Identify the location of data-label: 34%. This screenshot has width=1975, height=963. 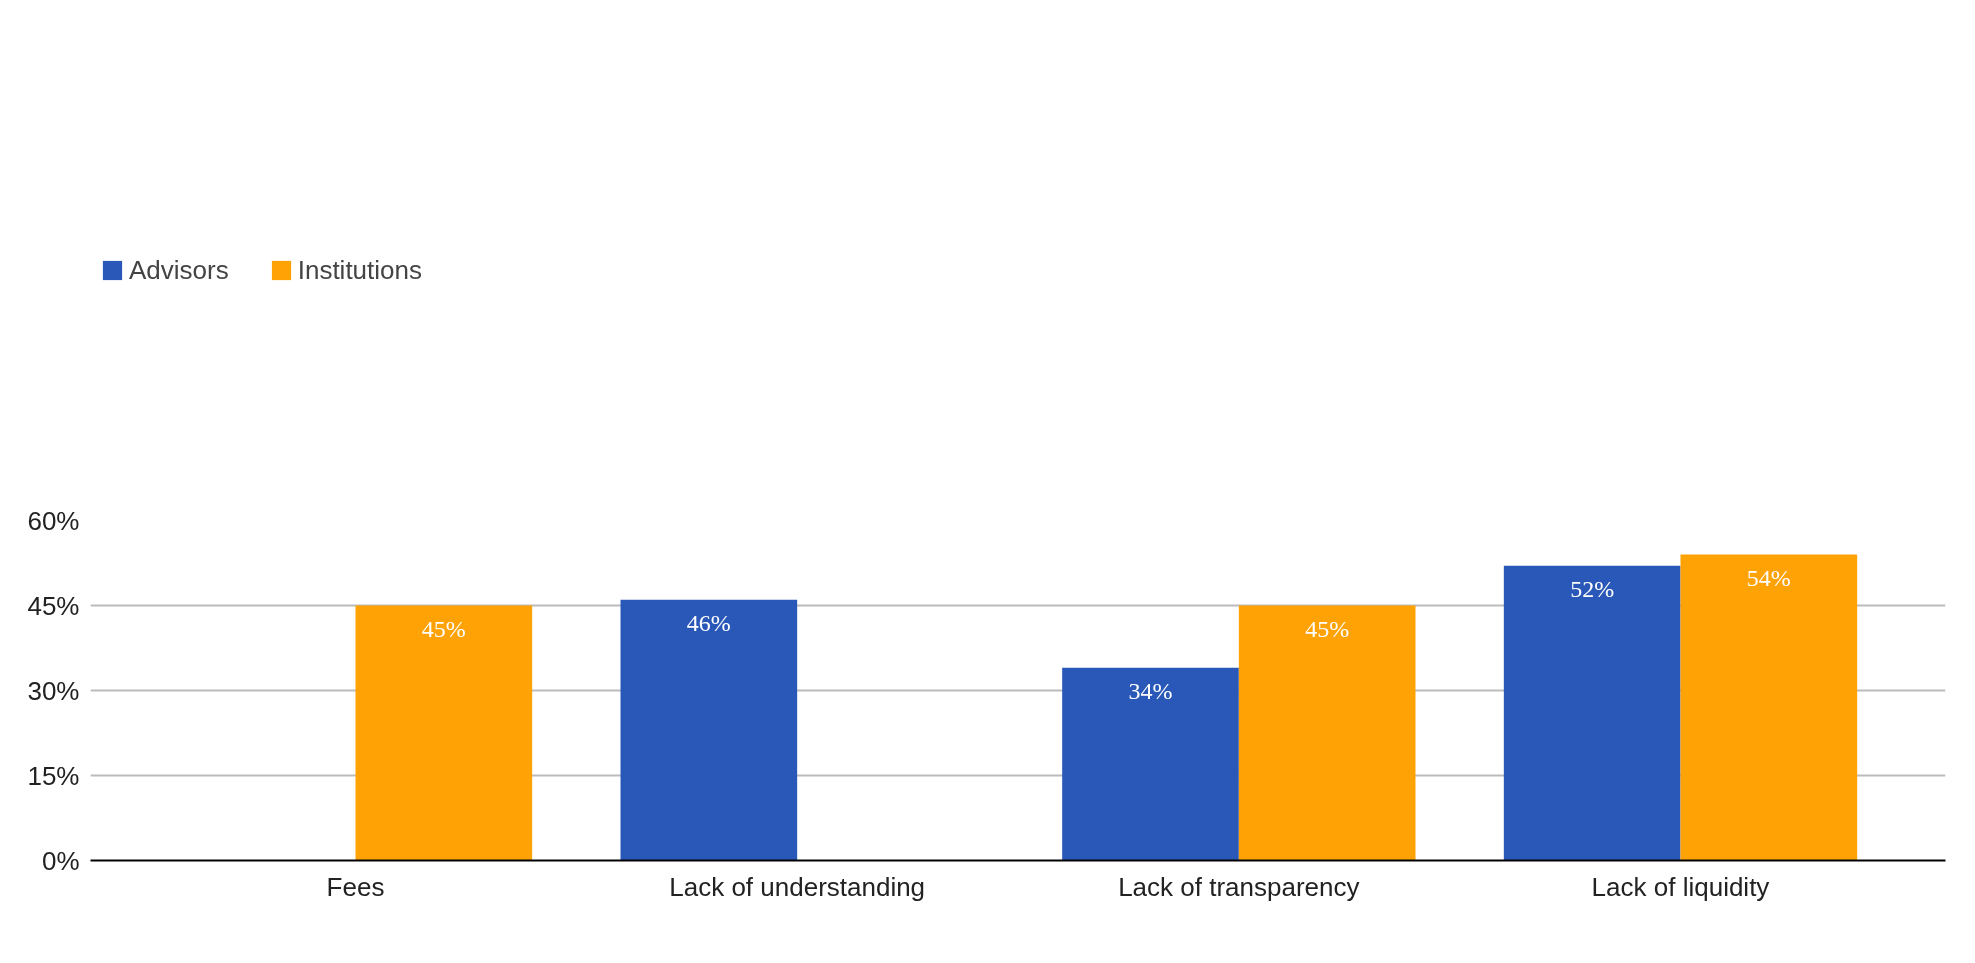
(1150, 690).